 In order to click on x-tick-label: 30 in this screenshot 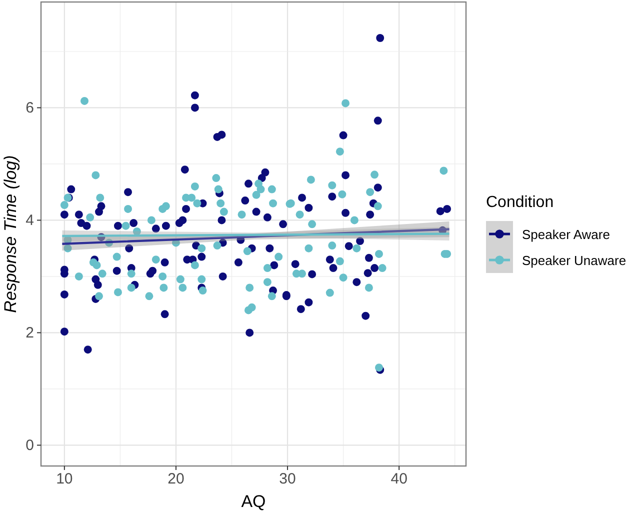, I will do `click(287, 479)`.